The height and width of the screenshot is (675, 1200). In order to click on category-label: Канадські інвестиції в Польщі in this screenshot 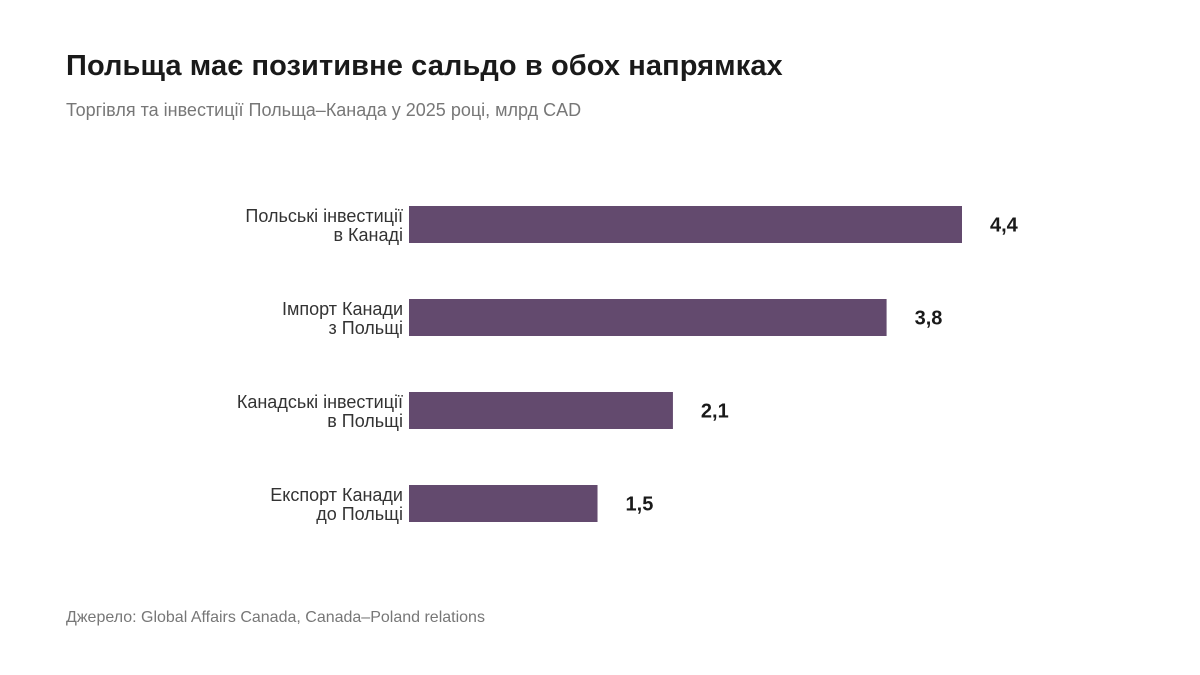, I will do `click(320, 411)`.